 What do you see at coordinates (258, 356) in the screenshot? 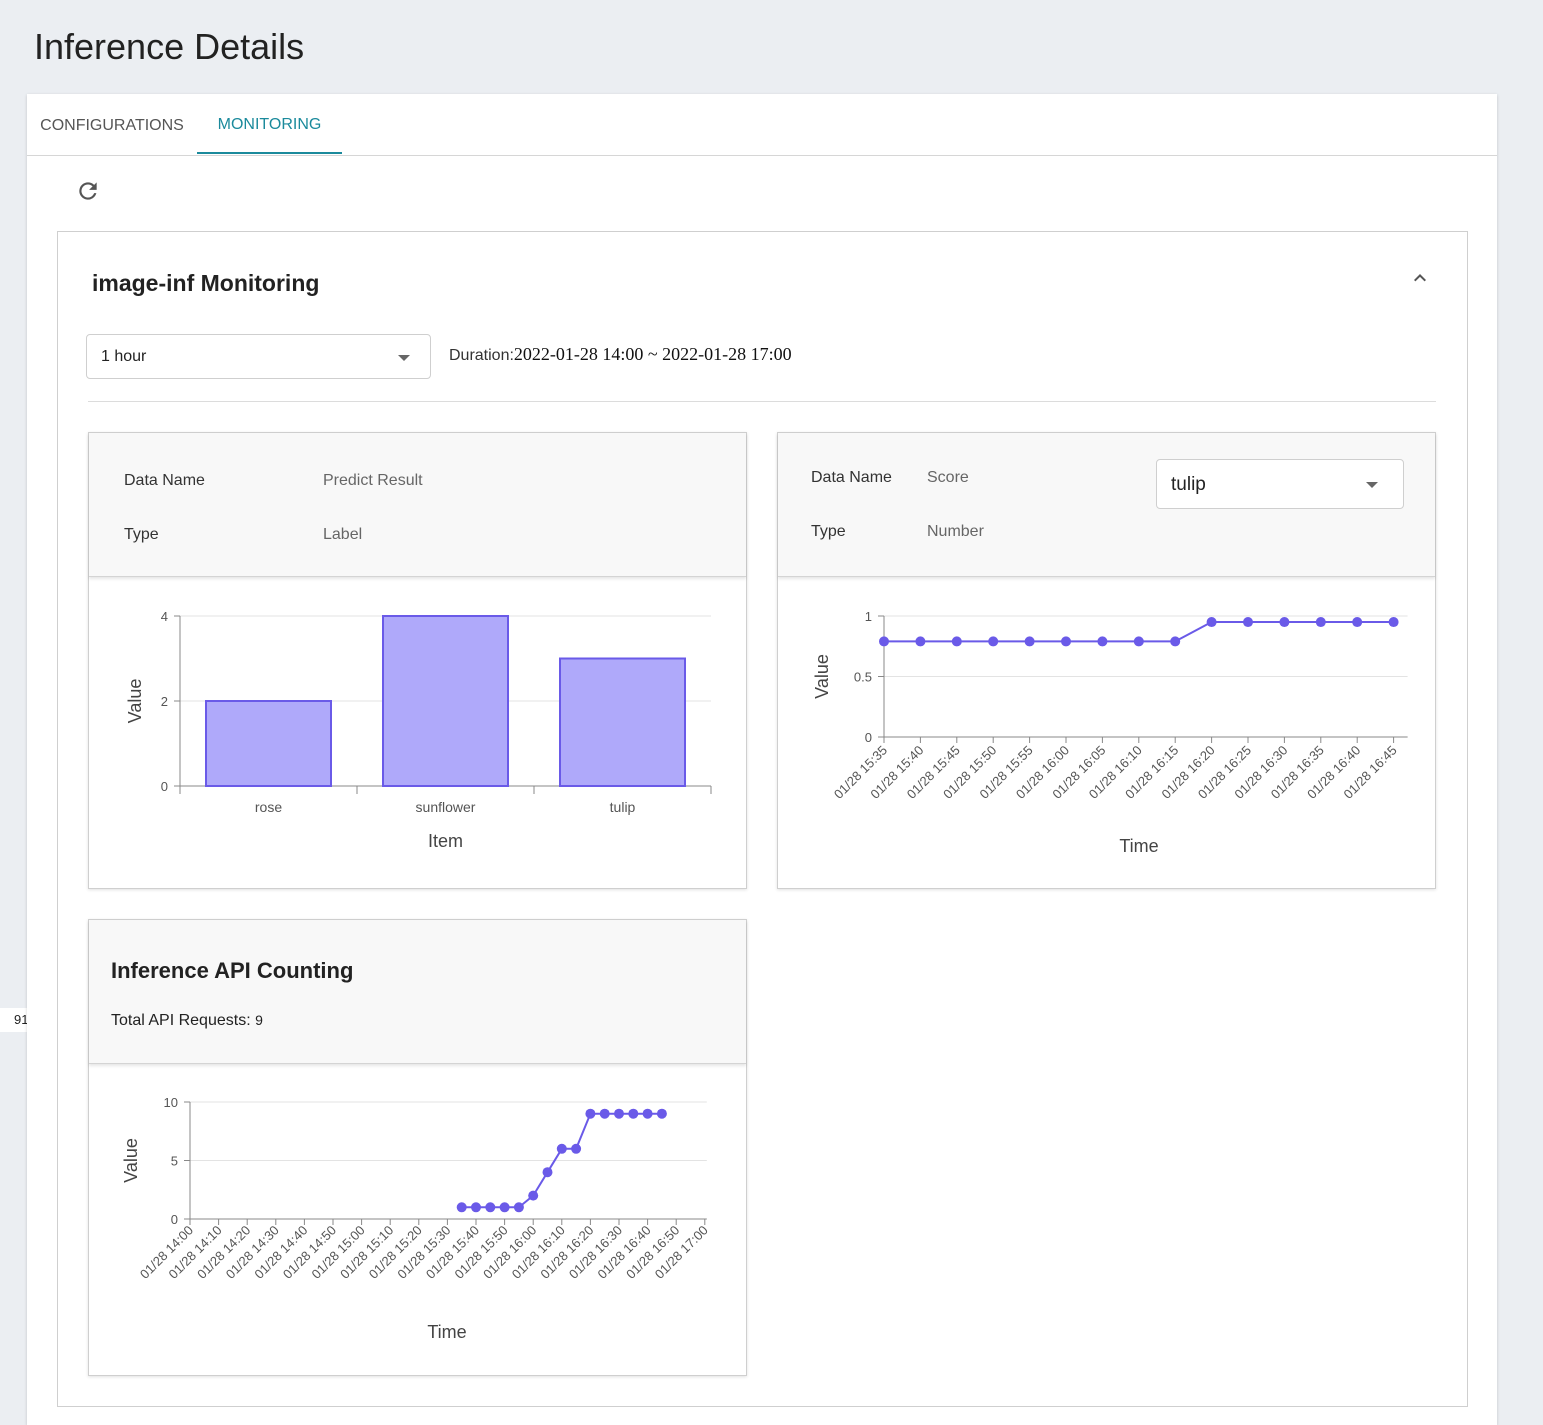
I see `time-range-select: 1 hour` at bounding box center [258, 356].